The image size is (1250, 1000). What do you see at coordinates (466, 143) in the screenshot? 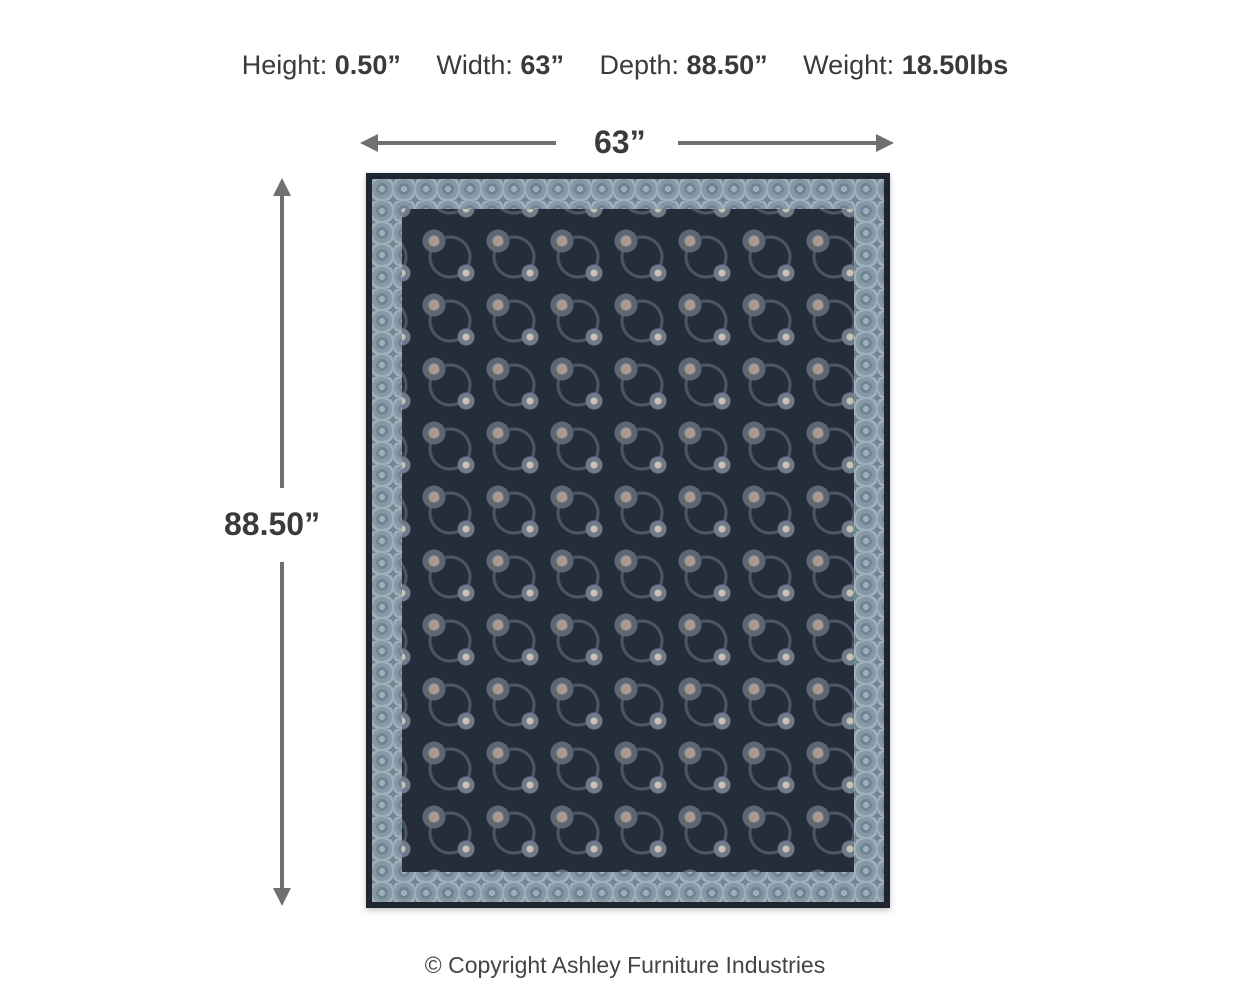
I see `width-line-left` at bounding box center [466, 143].